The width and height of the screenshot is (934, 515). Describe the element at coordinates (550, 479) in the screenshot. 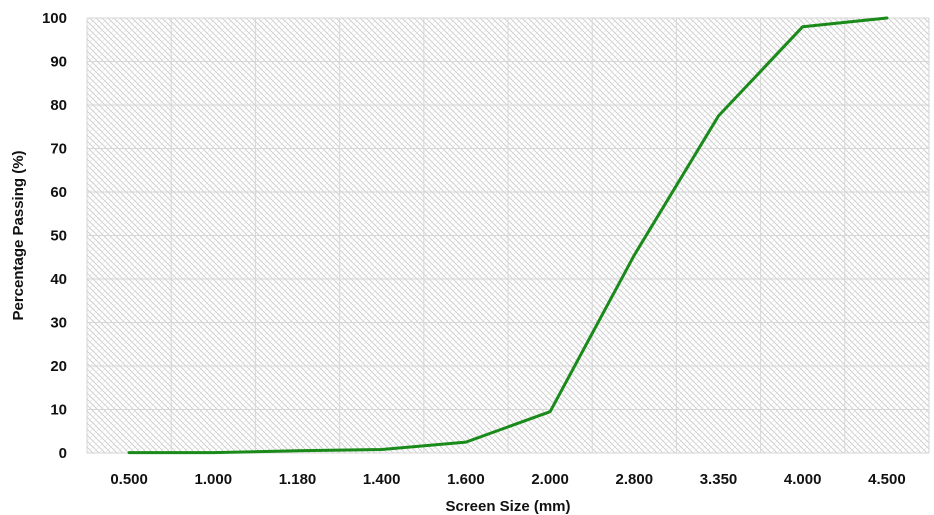

I see `x-tick-label: 2.000` at that location.